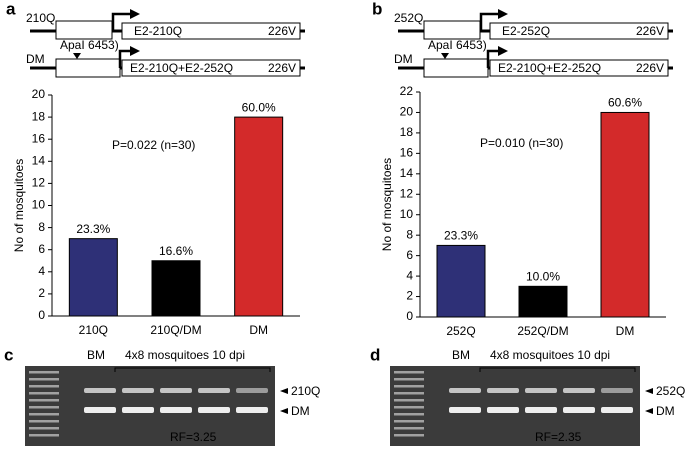 The image size is (685, 453). What do you see at coordinates (377, 9) in the screenshot?
I see `panel-label: b` at bounding box center [377, 9].